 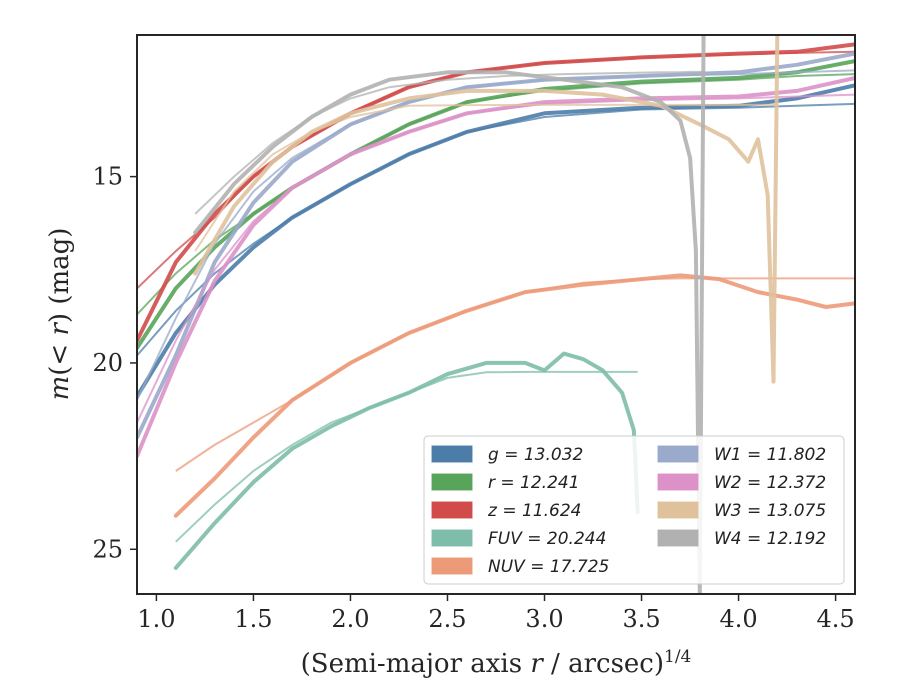 I want to click on legend-label: z = 11.624, so click(x=534, y=511).